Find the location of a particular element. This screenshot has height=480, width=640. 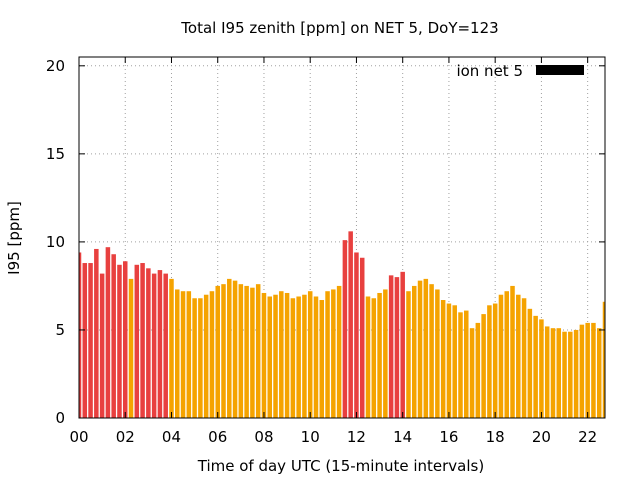

x-tick-label: 16 is located at coordinates (448, 437).